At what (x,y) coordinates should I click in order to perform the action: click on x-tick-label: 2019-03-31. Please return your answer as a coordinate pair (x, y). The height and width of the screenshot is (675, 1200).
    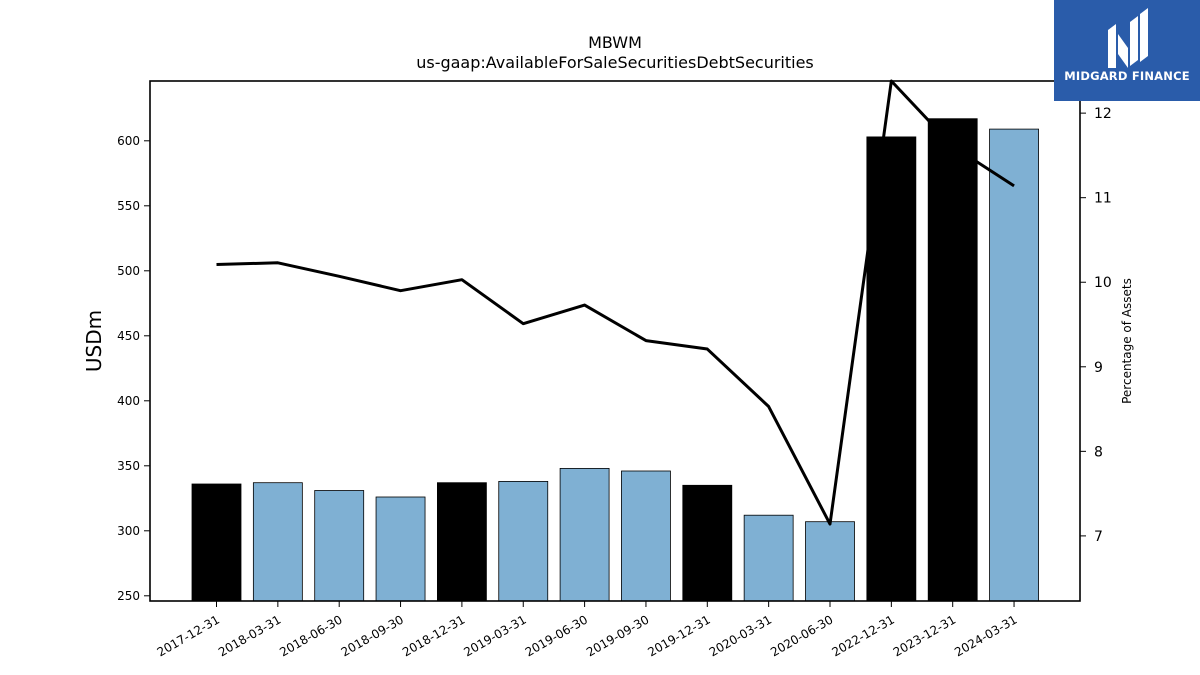
    Looking at the image, I should click on (494, 635).